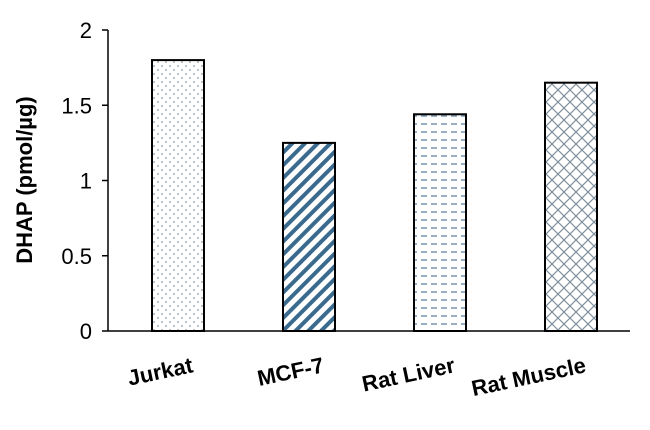 The width and height of the screenshot is (650, 430). I want to click on category-label: Rat Muscle, so click(528, 376).